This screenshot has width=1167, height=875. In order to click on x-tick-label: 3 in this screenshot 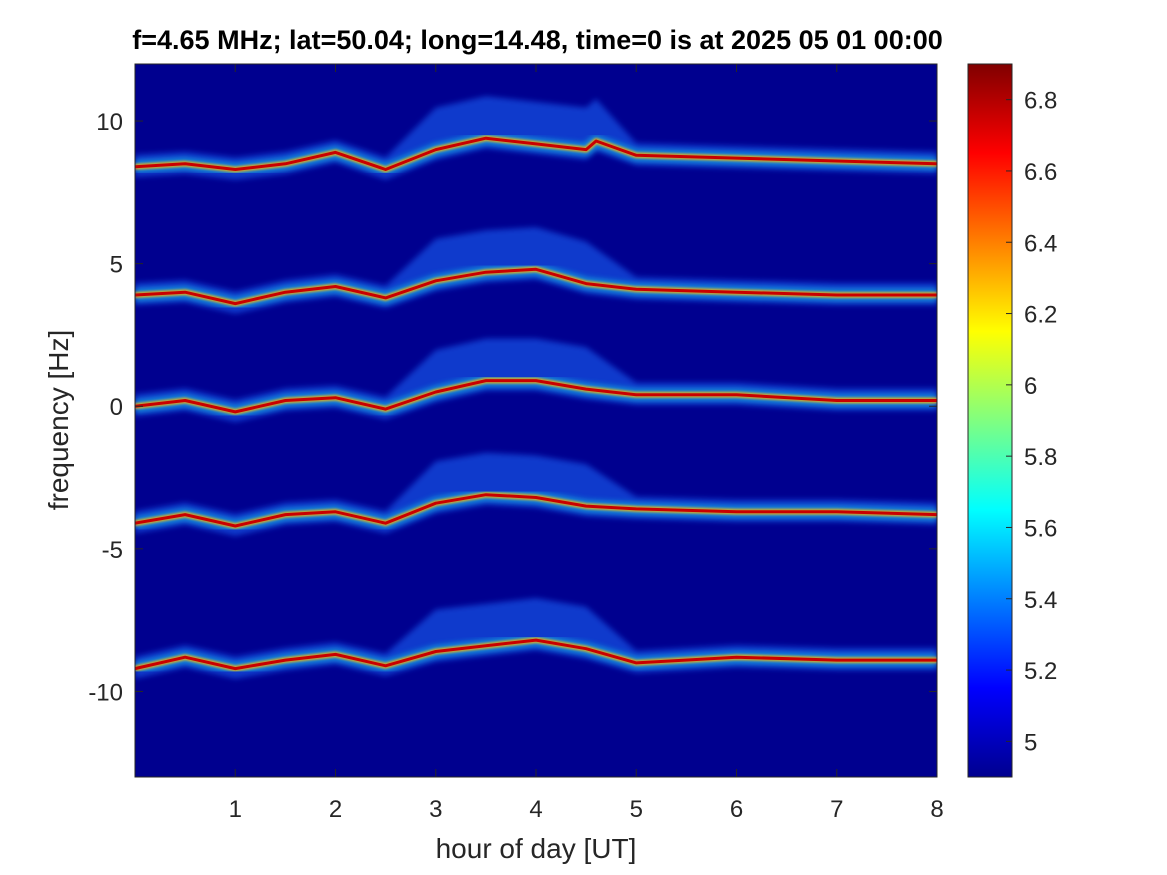, I will do `click(435, 809)`.